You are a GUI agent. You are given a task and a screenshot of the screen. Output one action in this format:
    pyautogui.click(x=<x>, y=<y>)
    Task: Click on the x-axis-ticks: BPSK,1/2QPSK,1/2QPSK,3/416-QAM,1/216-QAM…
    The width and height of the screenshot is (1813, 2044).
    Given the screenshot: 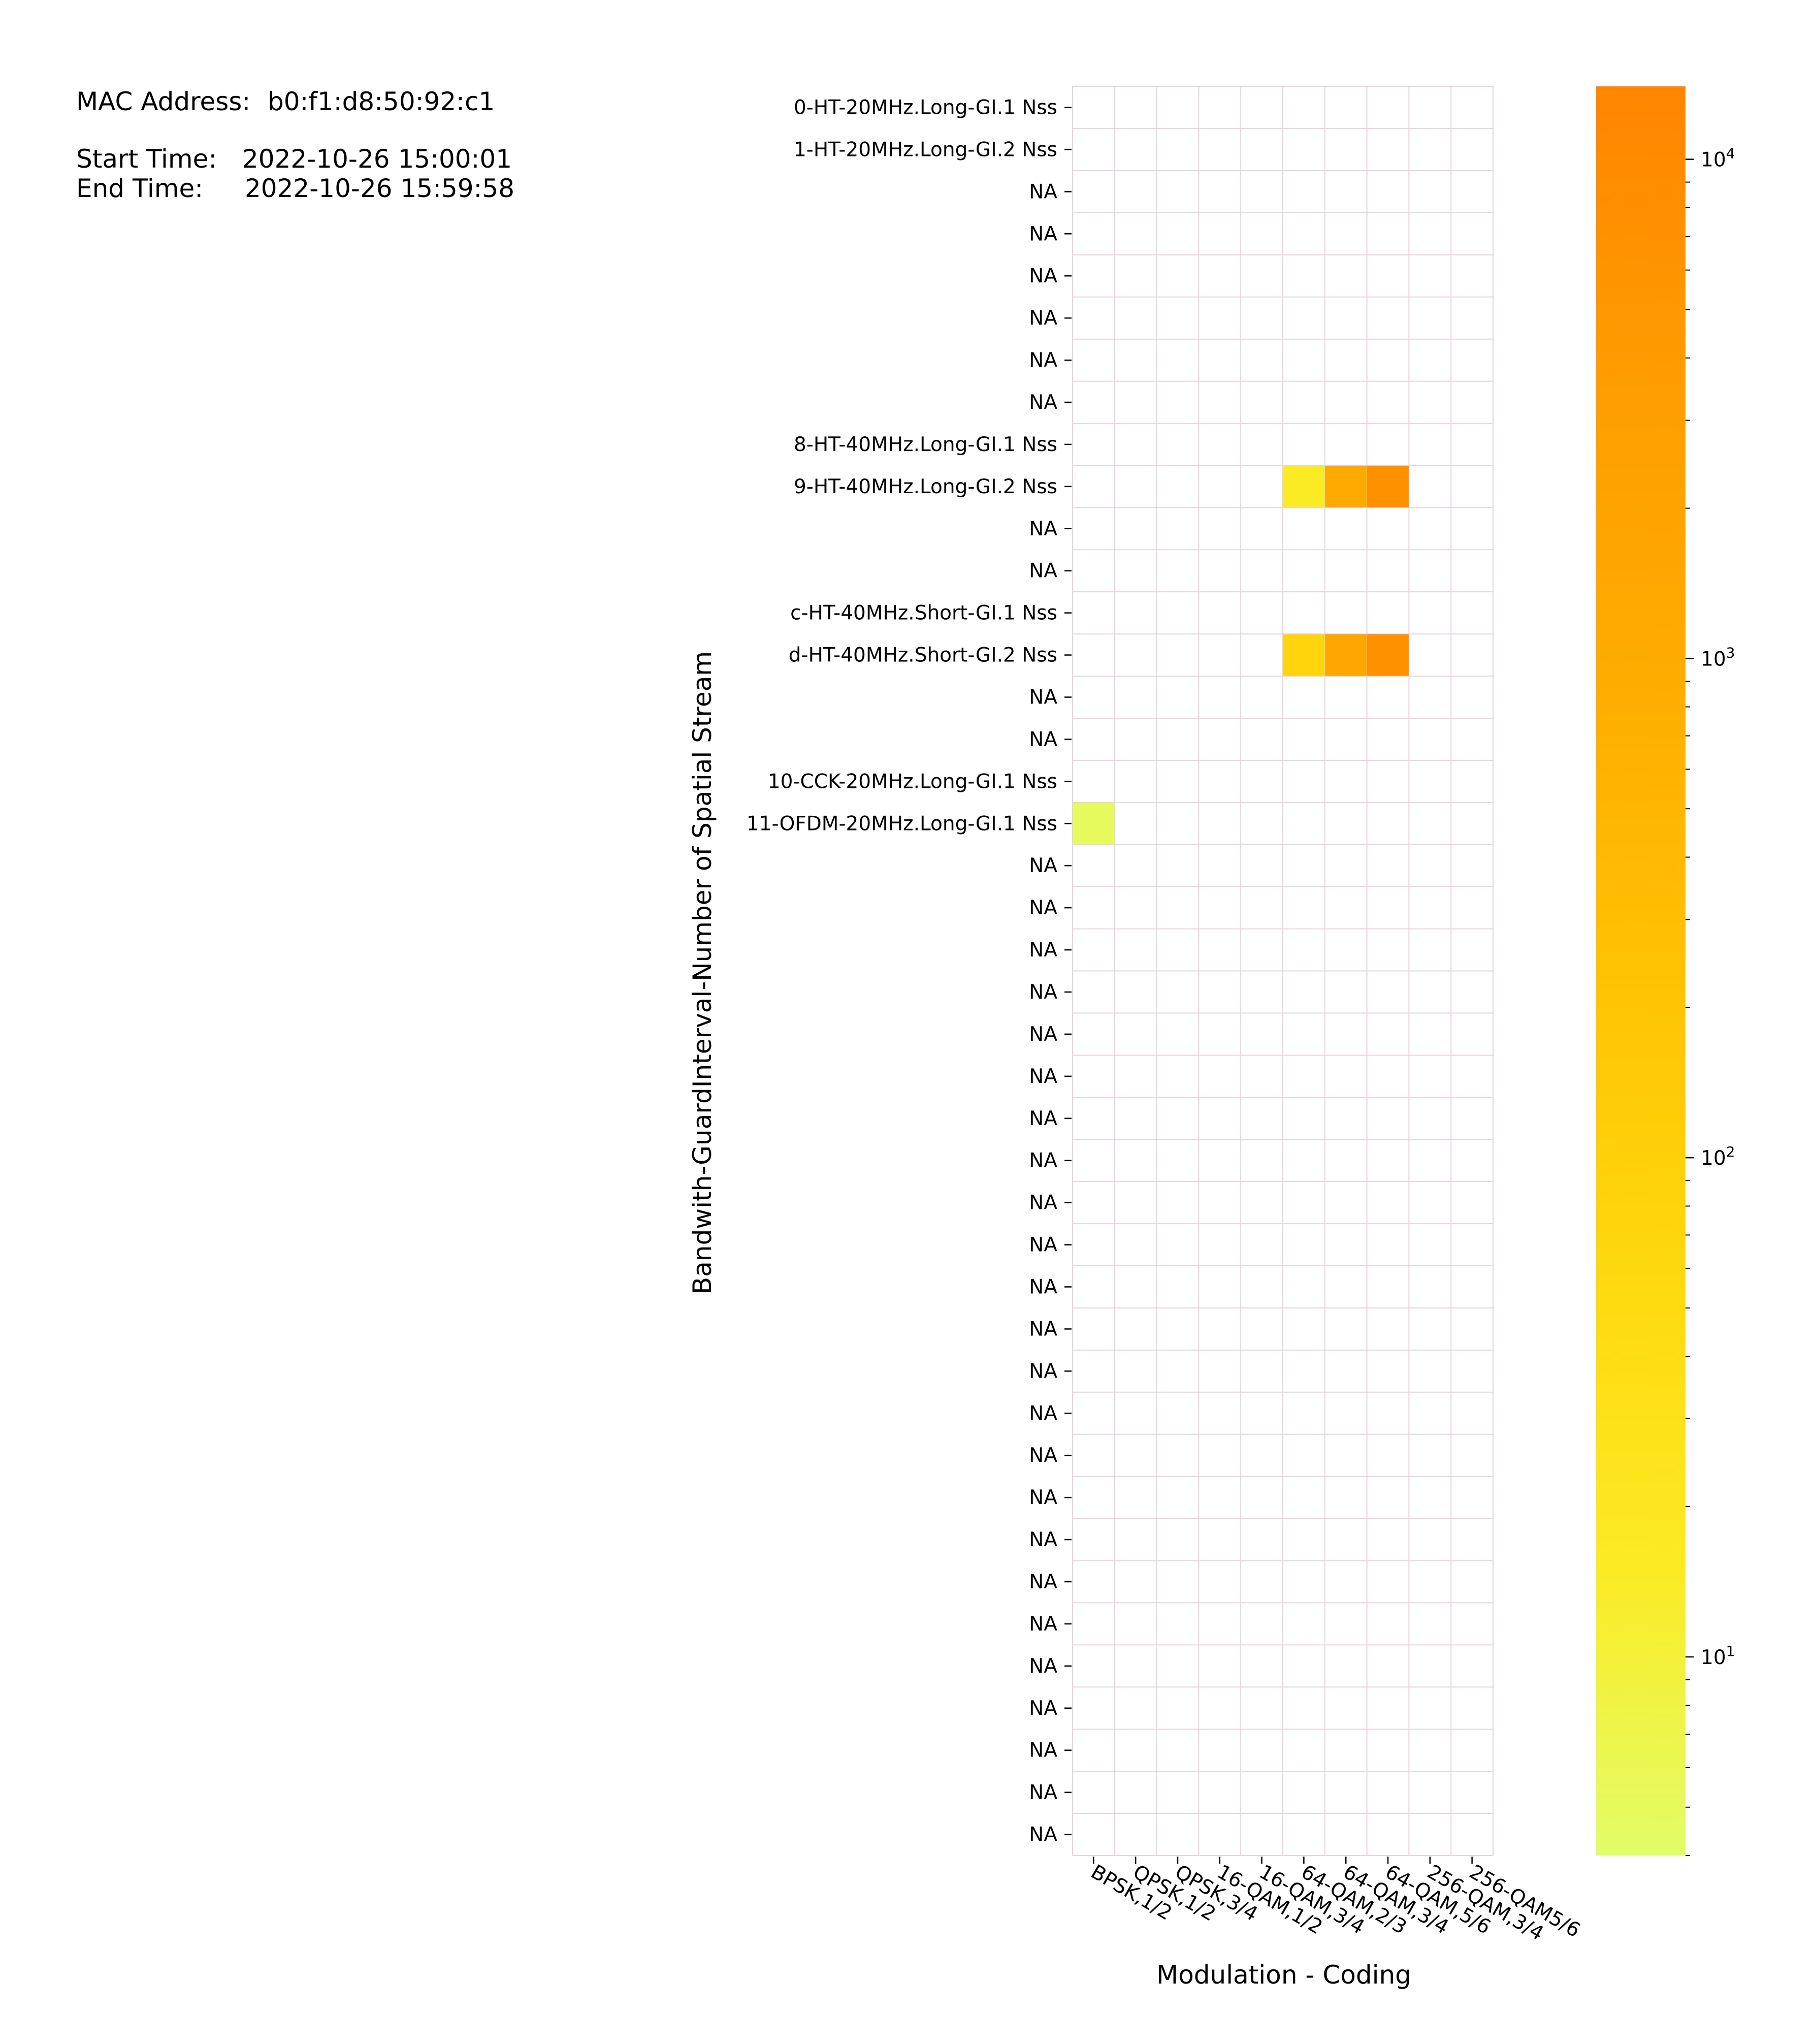 What is the action you would take?
    pyautogui.click(x=1335, y=1901)
    